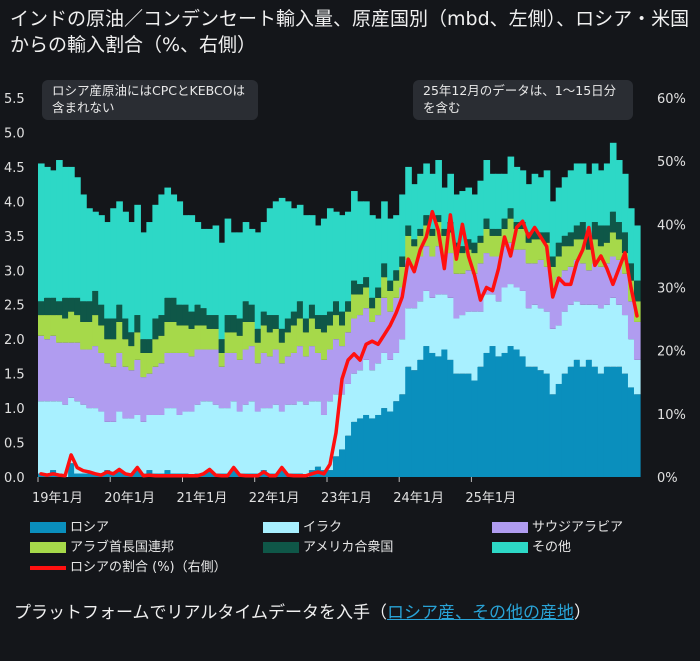 The height and width of the screenshot is (661, 700). Describe the element at coordinates (48, 547) in the screenshot. I see `legend-swatch-uae` at that location.